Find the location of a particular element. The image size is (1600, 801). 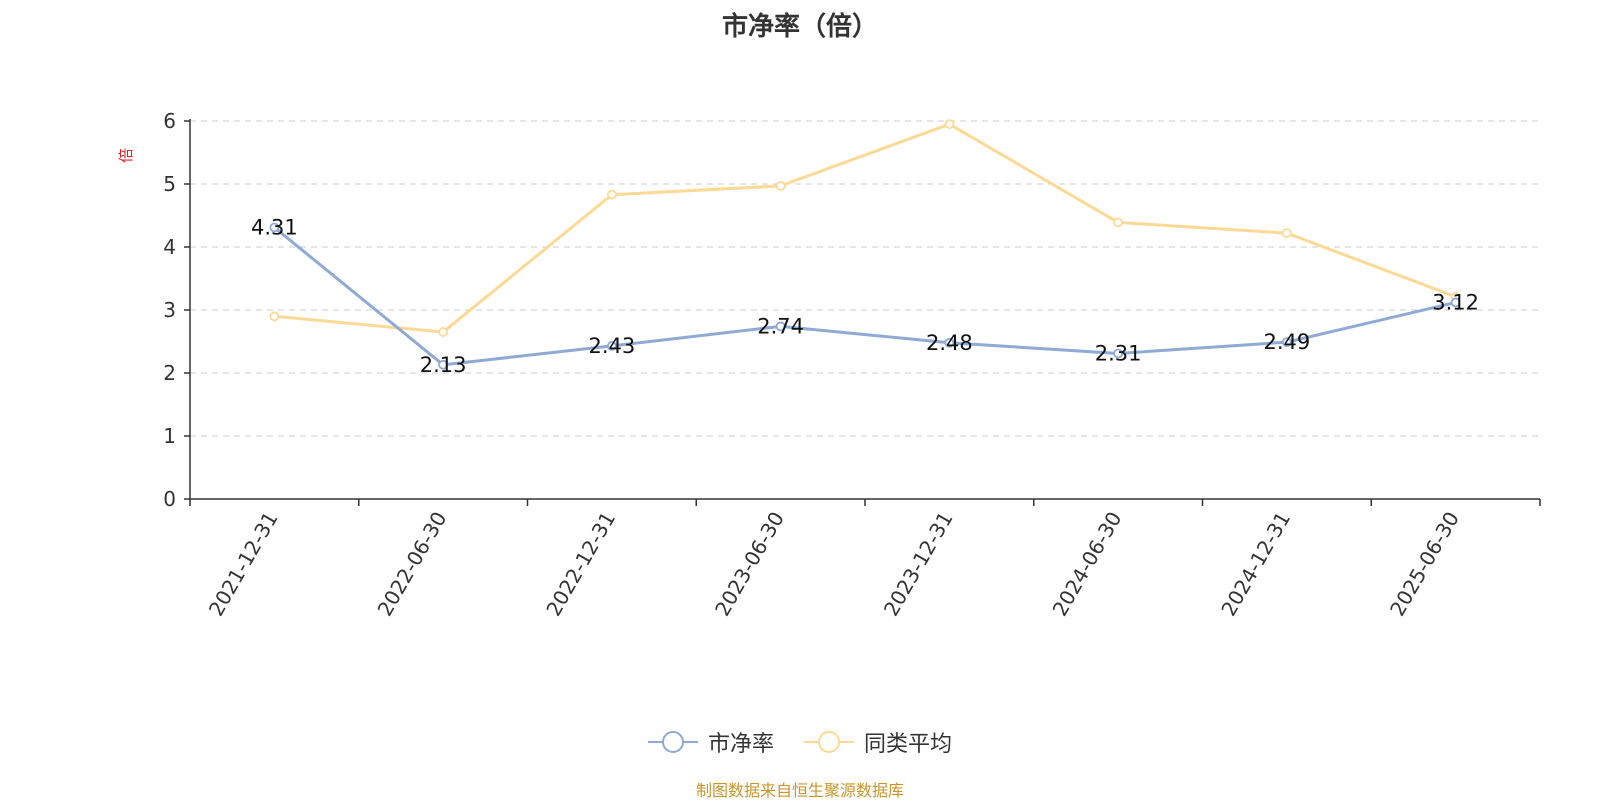

legend-item-series-0: 市净率 is located at coordinates (710, 742).